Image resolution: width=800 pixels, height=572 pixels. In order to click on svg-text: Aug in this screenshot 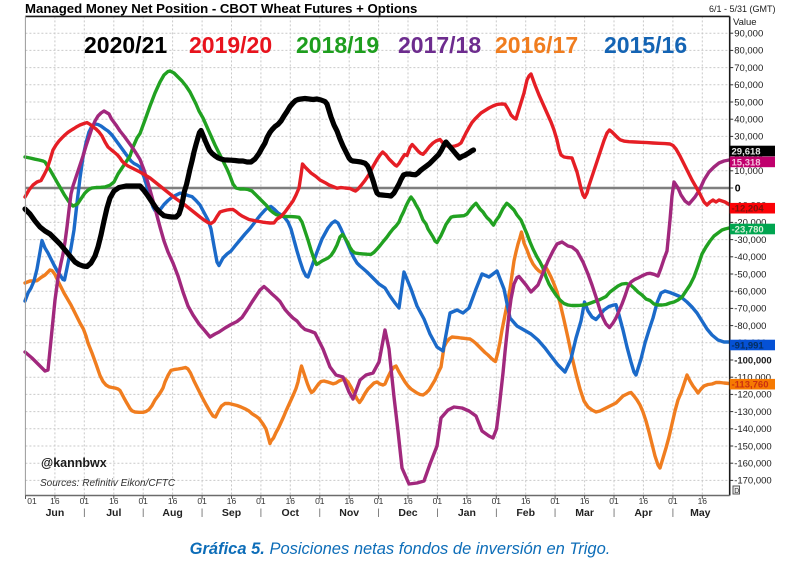, I will do `click(172, 513)`.